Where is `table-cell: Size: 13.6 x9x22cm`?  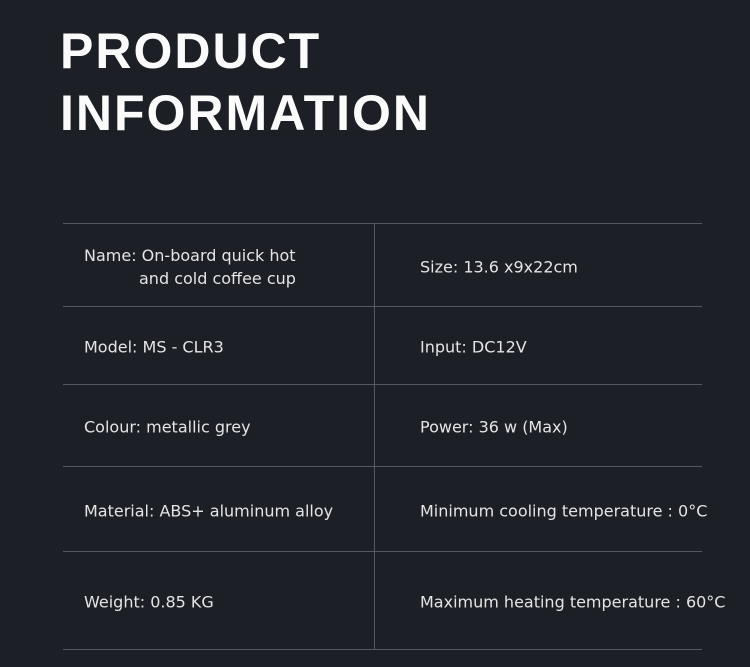
table-cell: Size: 13.6 x9x22cm is located at coordinates (499, 266).